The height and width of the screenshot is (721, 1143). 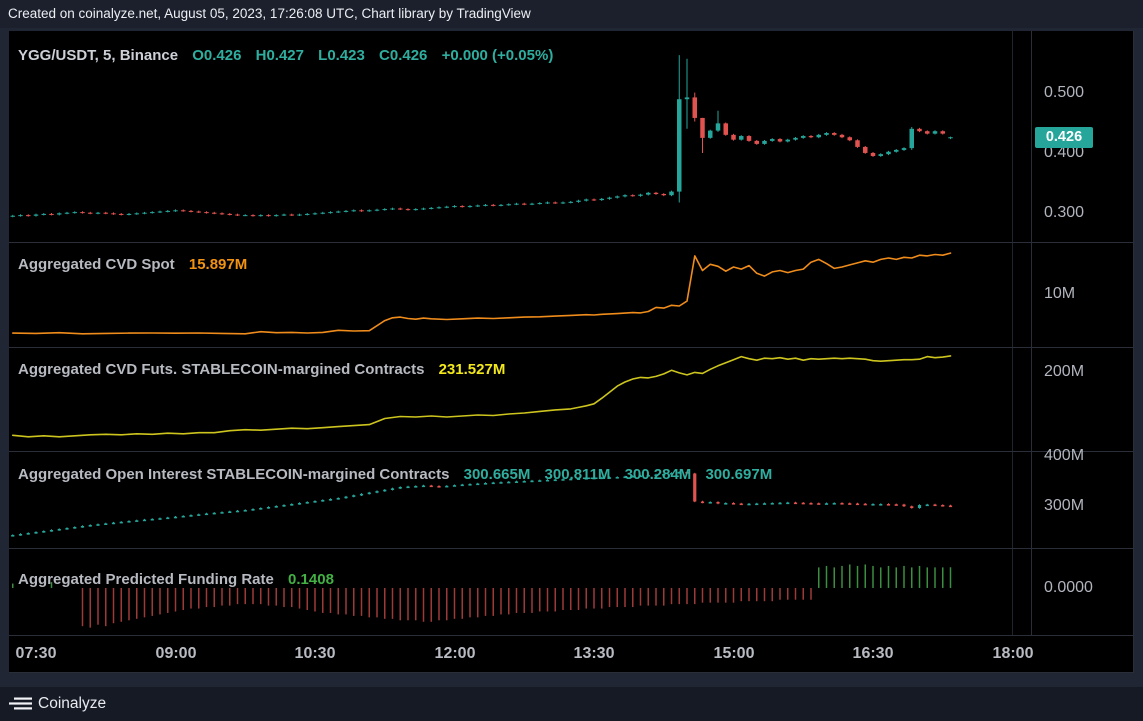 What do you see at coordinates (497, 55) in the screenshot?
I see `ohlc-change: +0.000 (+0.05%)` at bounding box center [497, 55].